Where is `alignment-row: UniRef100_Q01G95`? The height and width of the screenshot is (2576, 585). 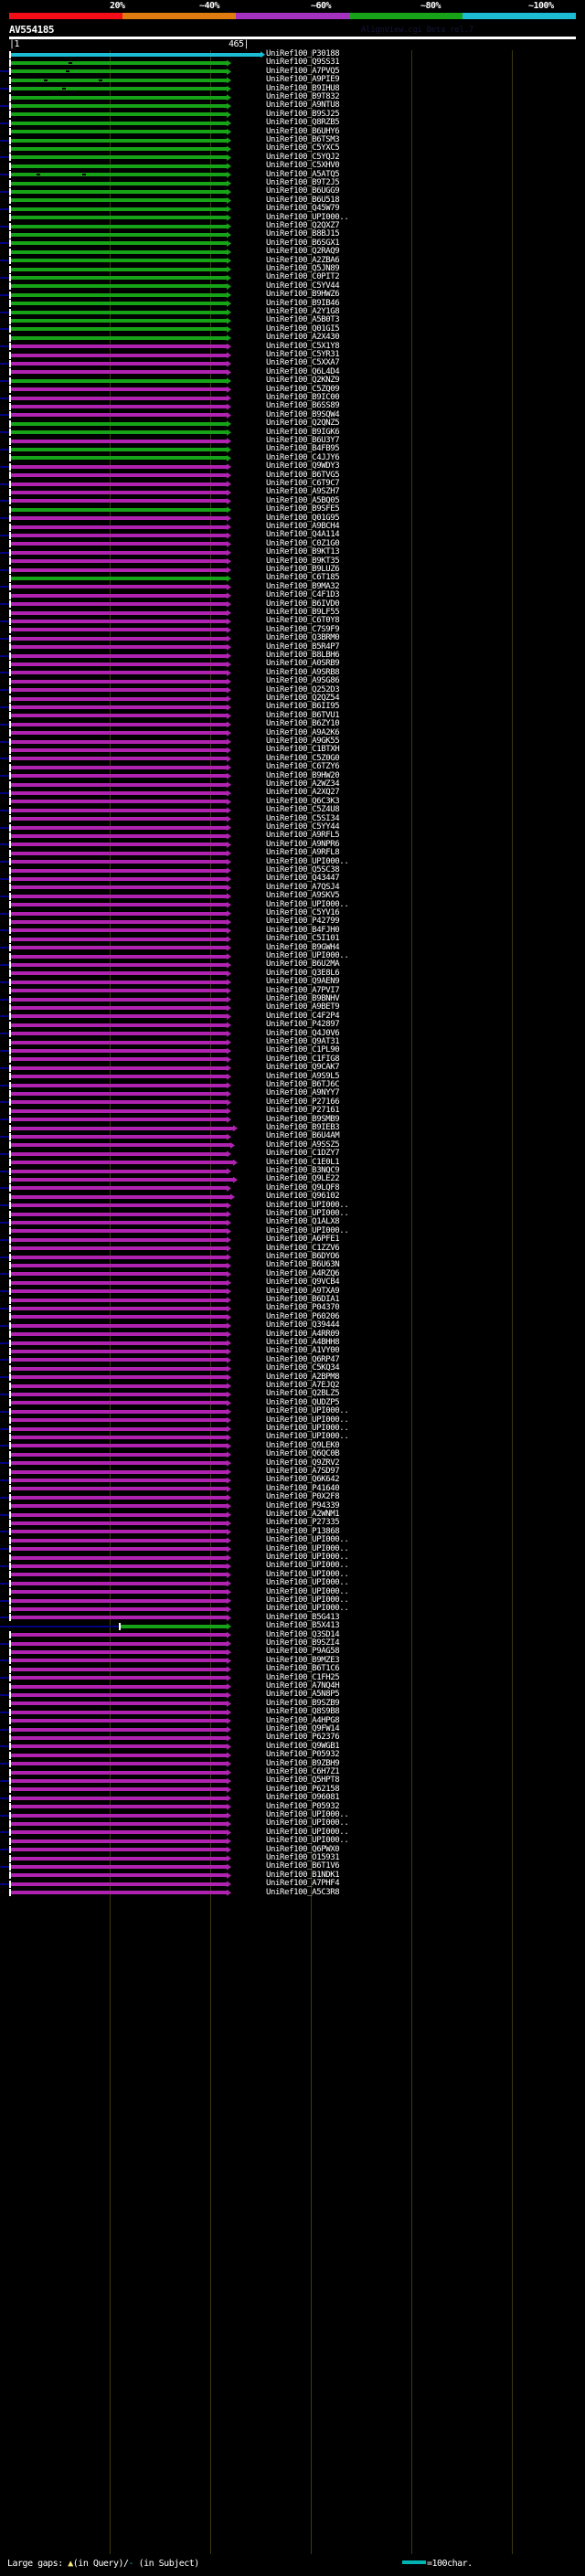
alignment-row: UniRef100_Q01G95 is located at coordinates (293, 518).